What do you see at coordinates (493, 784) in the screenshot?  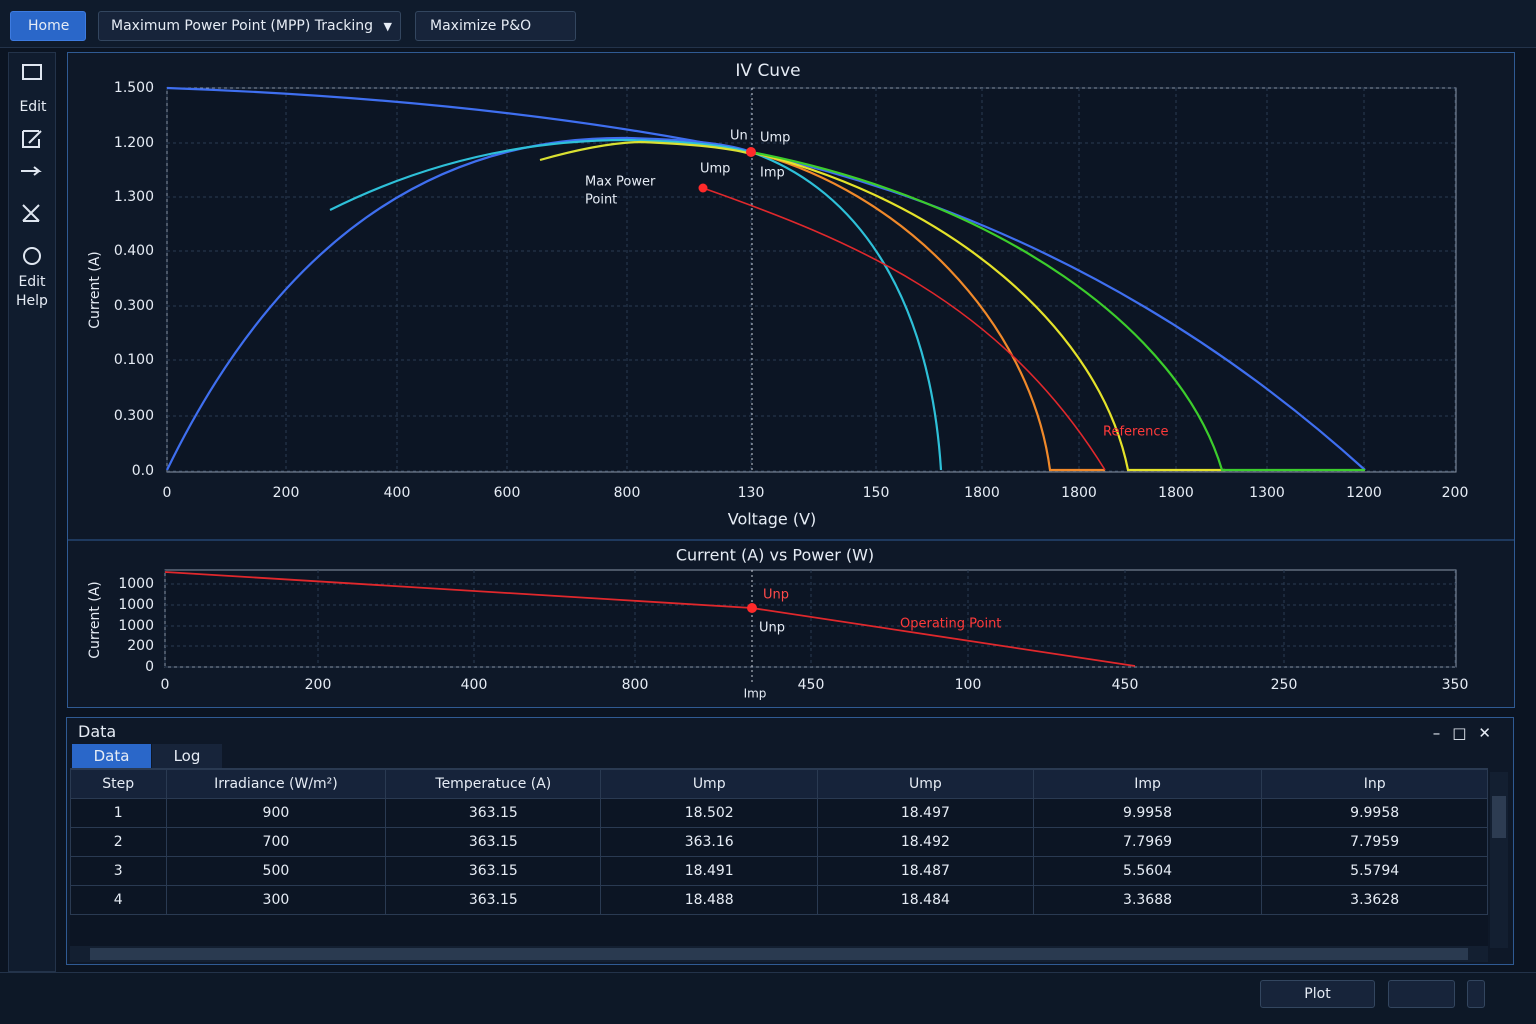 I see `header-cell: Temperatuce (A)` at bounding box center [493, 784].